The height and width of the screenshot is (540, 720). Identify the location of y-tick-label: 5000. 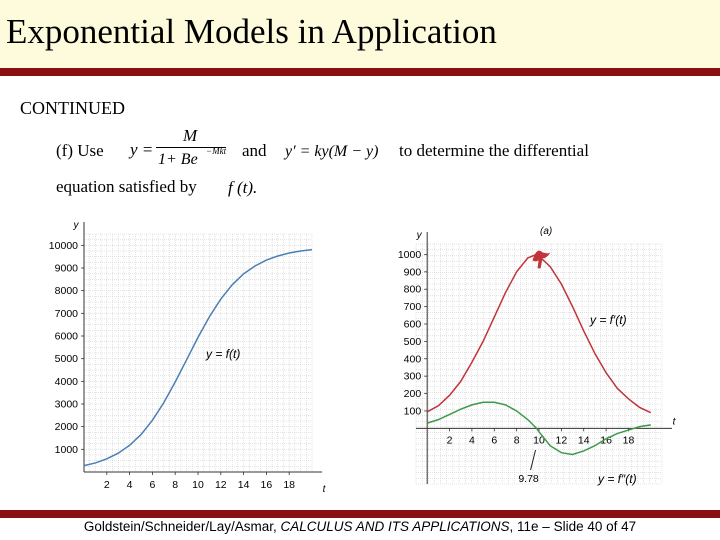
(67, 359).